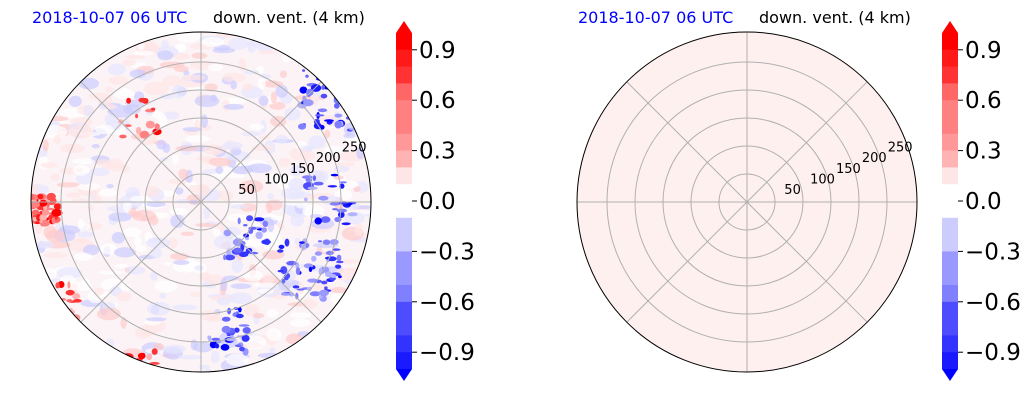 The width and height of the screenshot is (1036, 405). I want to click on radial-tick-label: 150, so click(302, 169).